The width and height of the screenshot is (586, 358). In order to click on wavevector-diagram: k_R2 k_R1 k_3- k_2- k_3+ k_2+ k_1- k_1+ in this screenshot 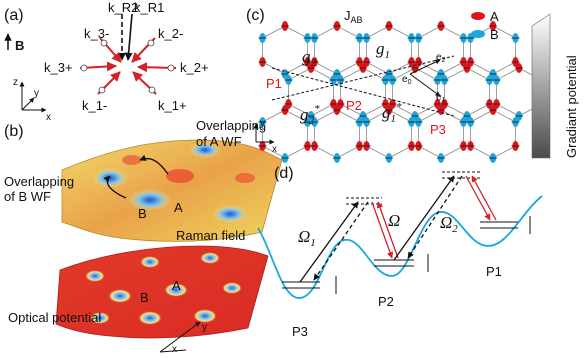, I will do `click(126, 56)`.